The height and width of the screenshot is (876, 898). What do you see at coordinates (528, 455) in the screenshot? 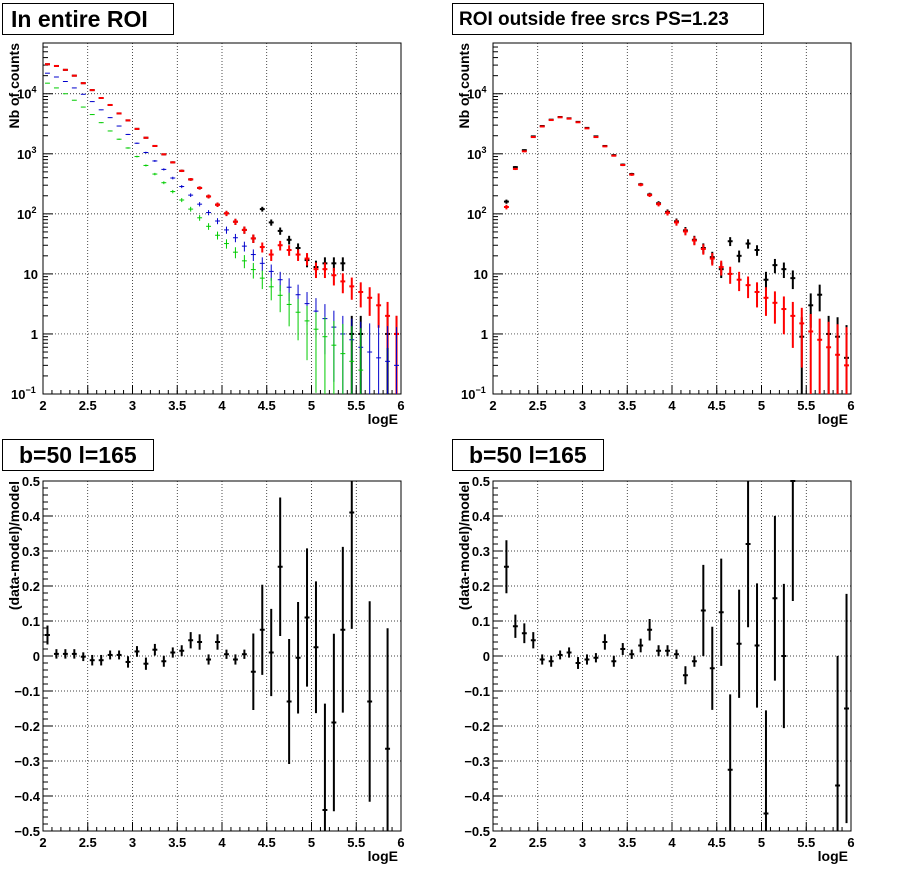
I see `panel-title-bottom-right: b=50 l=165` at bounding box center [528, 455].